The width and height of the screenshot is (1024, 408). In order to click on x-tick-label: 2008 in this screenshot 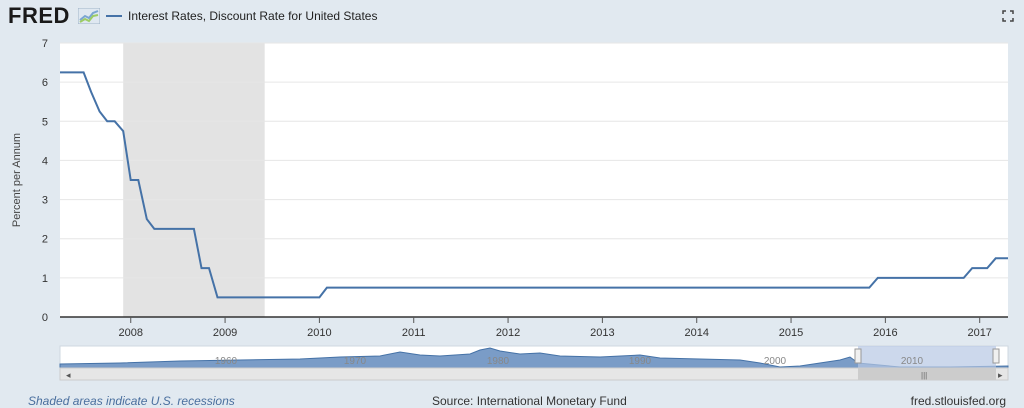, I will do `click(131, 333)`.